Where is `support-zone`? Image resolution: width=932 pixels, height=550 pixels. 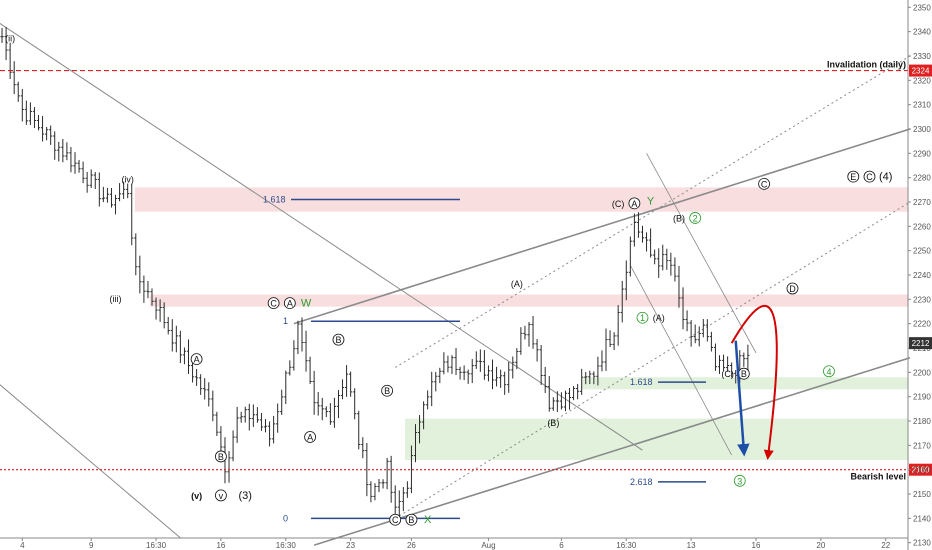
support-zone is located at coordinates (745, 383).